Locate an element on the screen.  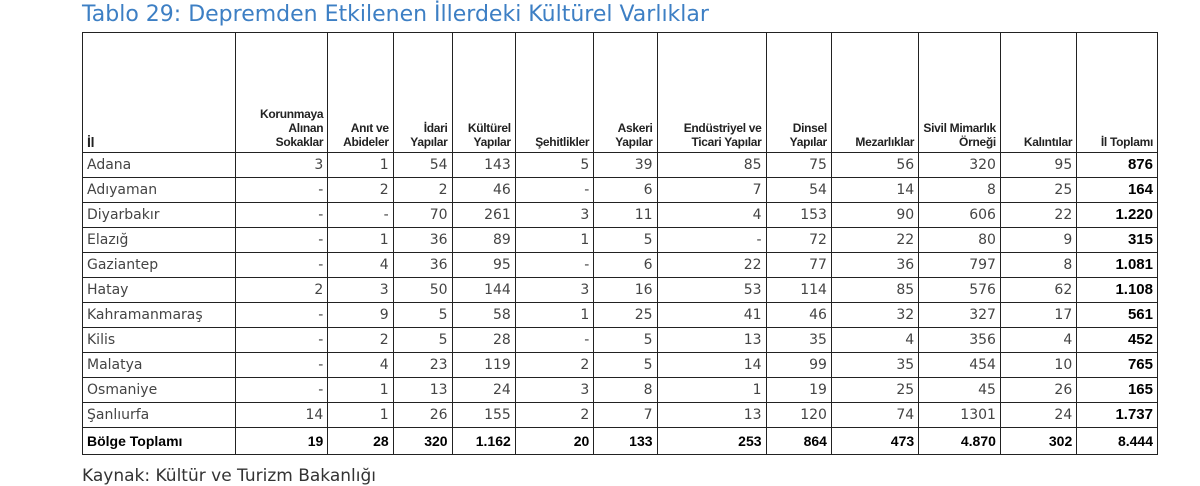
region-total-cell: 473 is located at coordinates (875, 441).